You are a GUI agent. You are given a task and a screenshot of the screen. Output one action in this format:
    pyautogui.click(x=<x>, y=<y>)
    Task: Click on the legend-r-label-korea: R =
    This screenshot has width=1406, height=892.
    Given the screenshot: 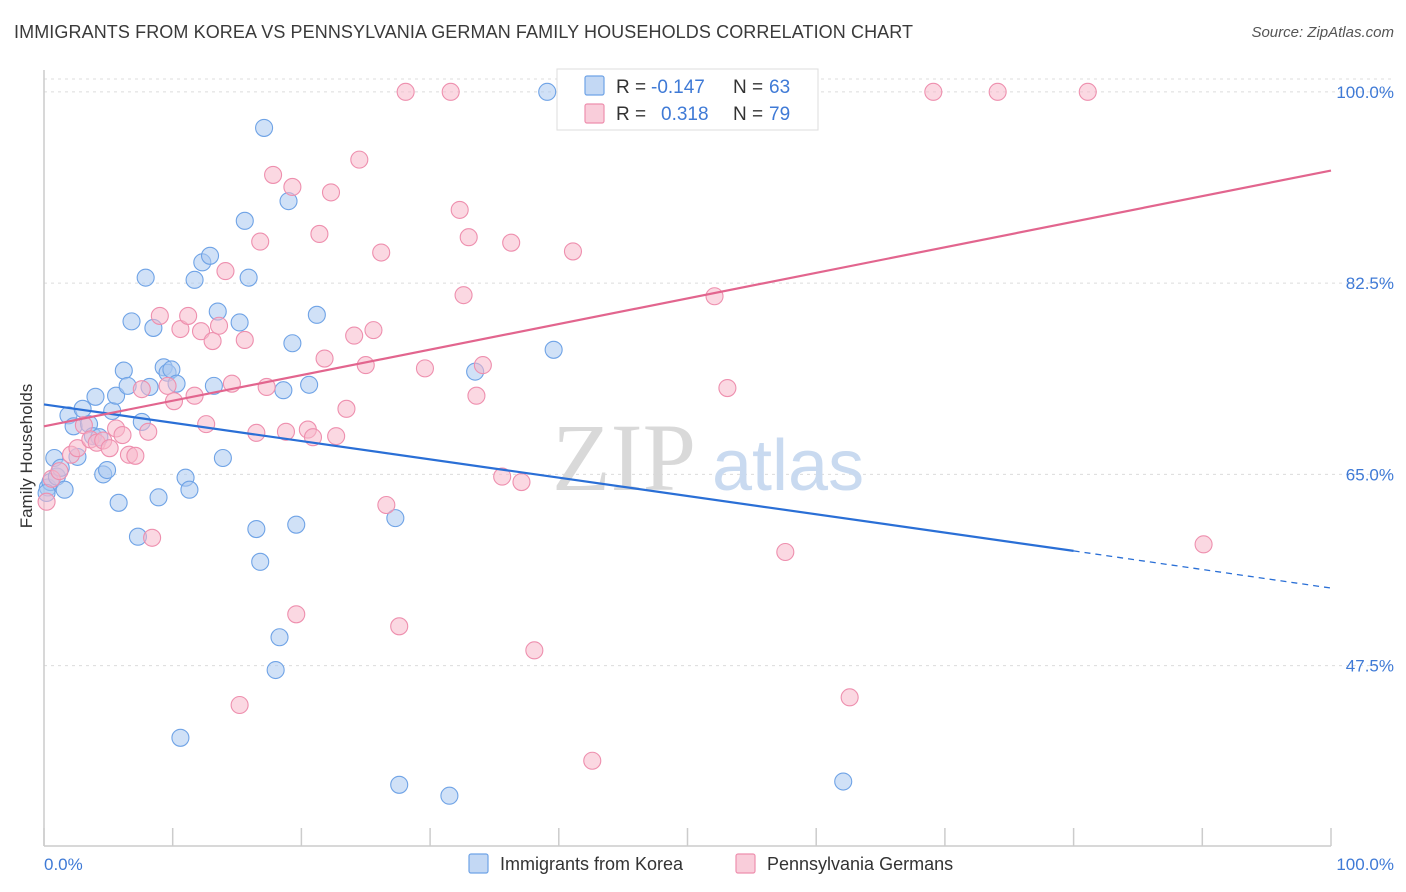 What is the action you would take?
    pyautogui.click(x=631, y=87)
    